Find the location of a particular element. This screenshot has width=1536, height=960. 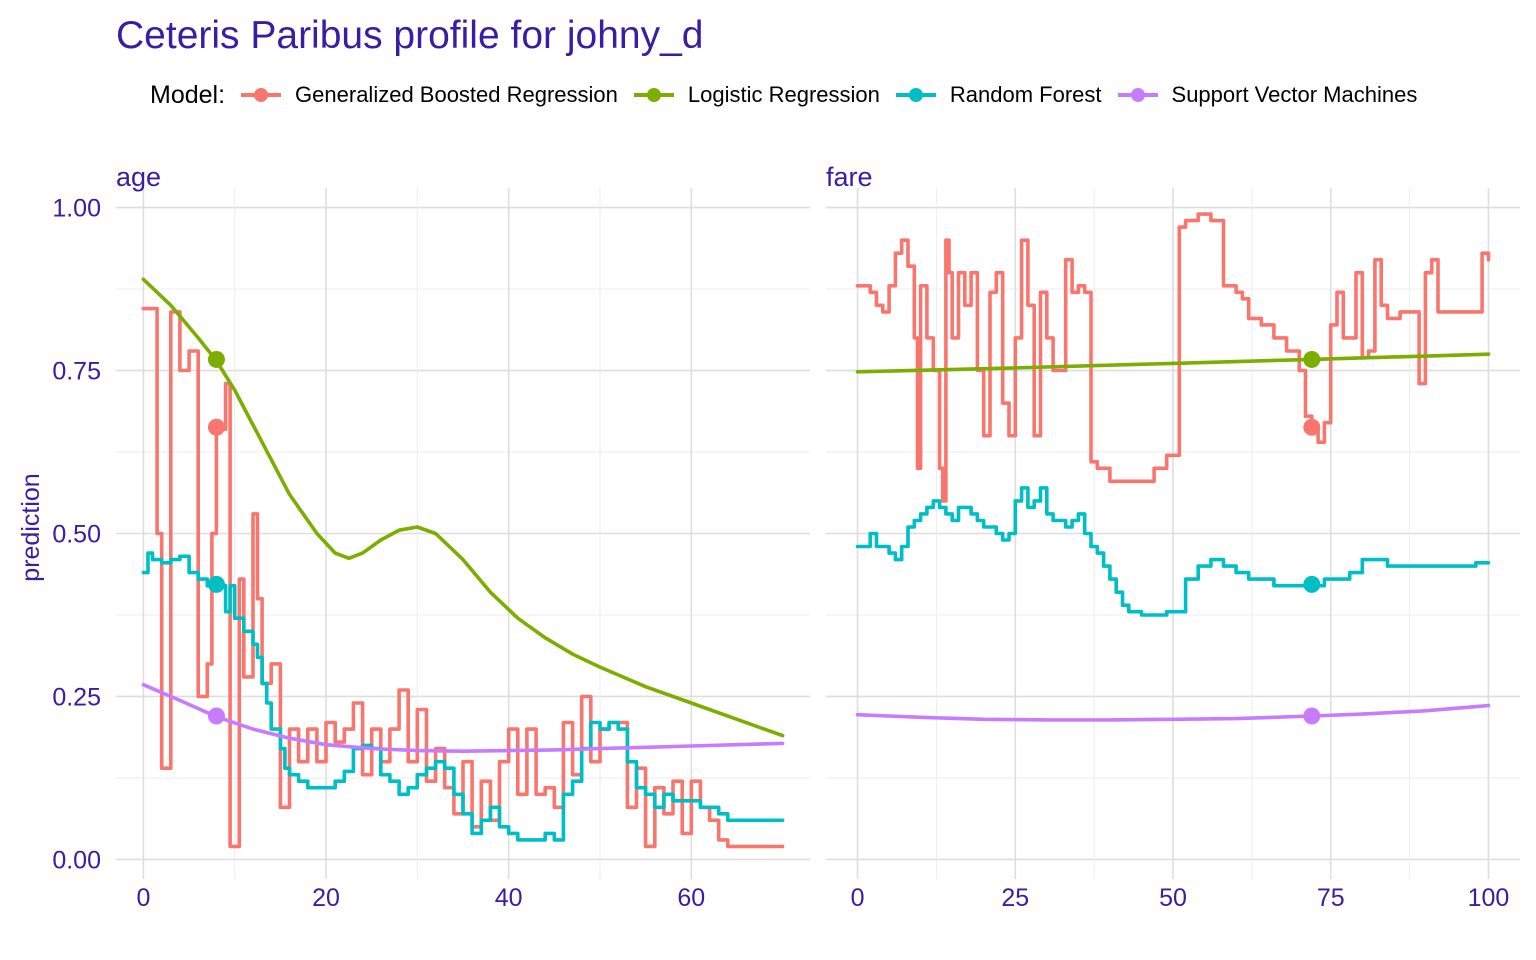

x-tick-label-fare: 100 is located at coordinates (1489, 898).